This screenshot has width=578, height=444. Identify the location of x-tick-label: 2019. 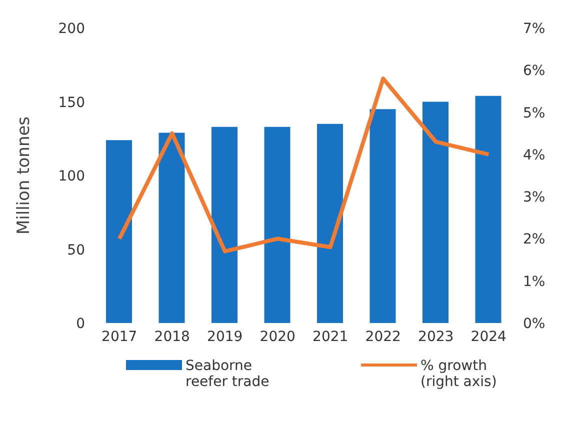
(225, 336).